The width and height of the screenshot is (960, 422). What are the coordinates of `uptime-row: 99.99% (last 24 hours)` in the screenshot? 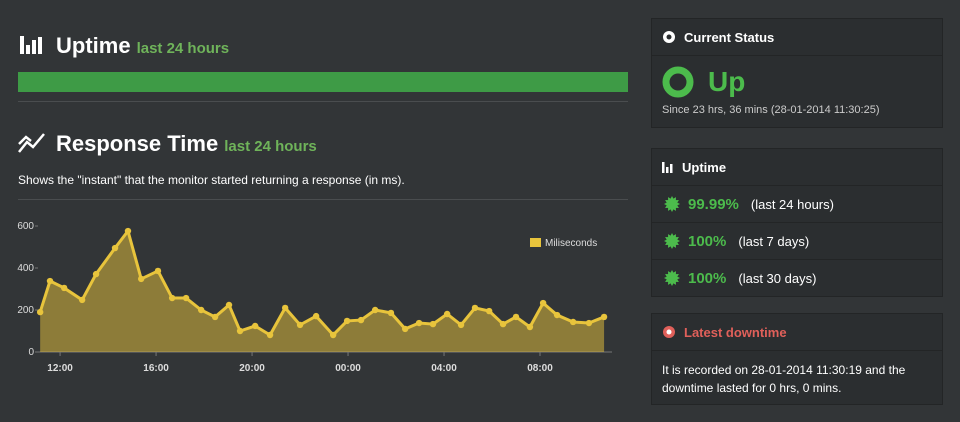 It's located at (797, 204).